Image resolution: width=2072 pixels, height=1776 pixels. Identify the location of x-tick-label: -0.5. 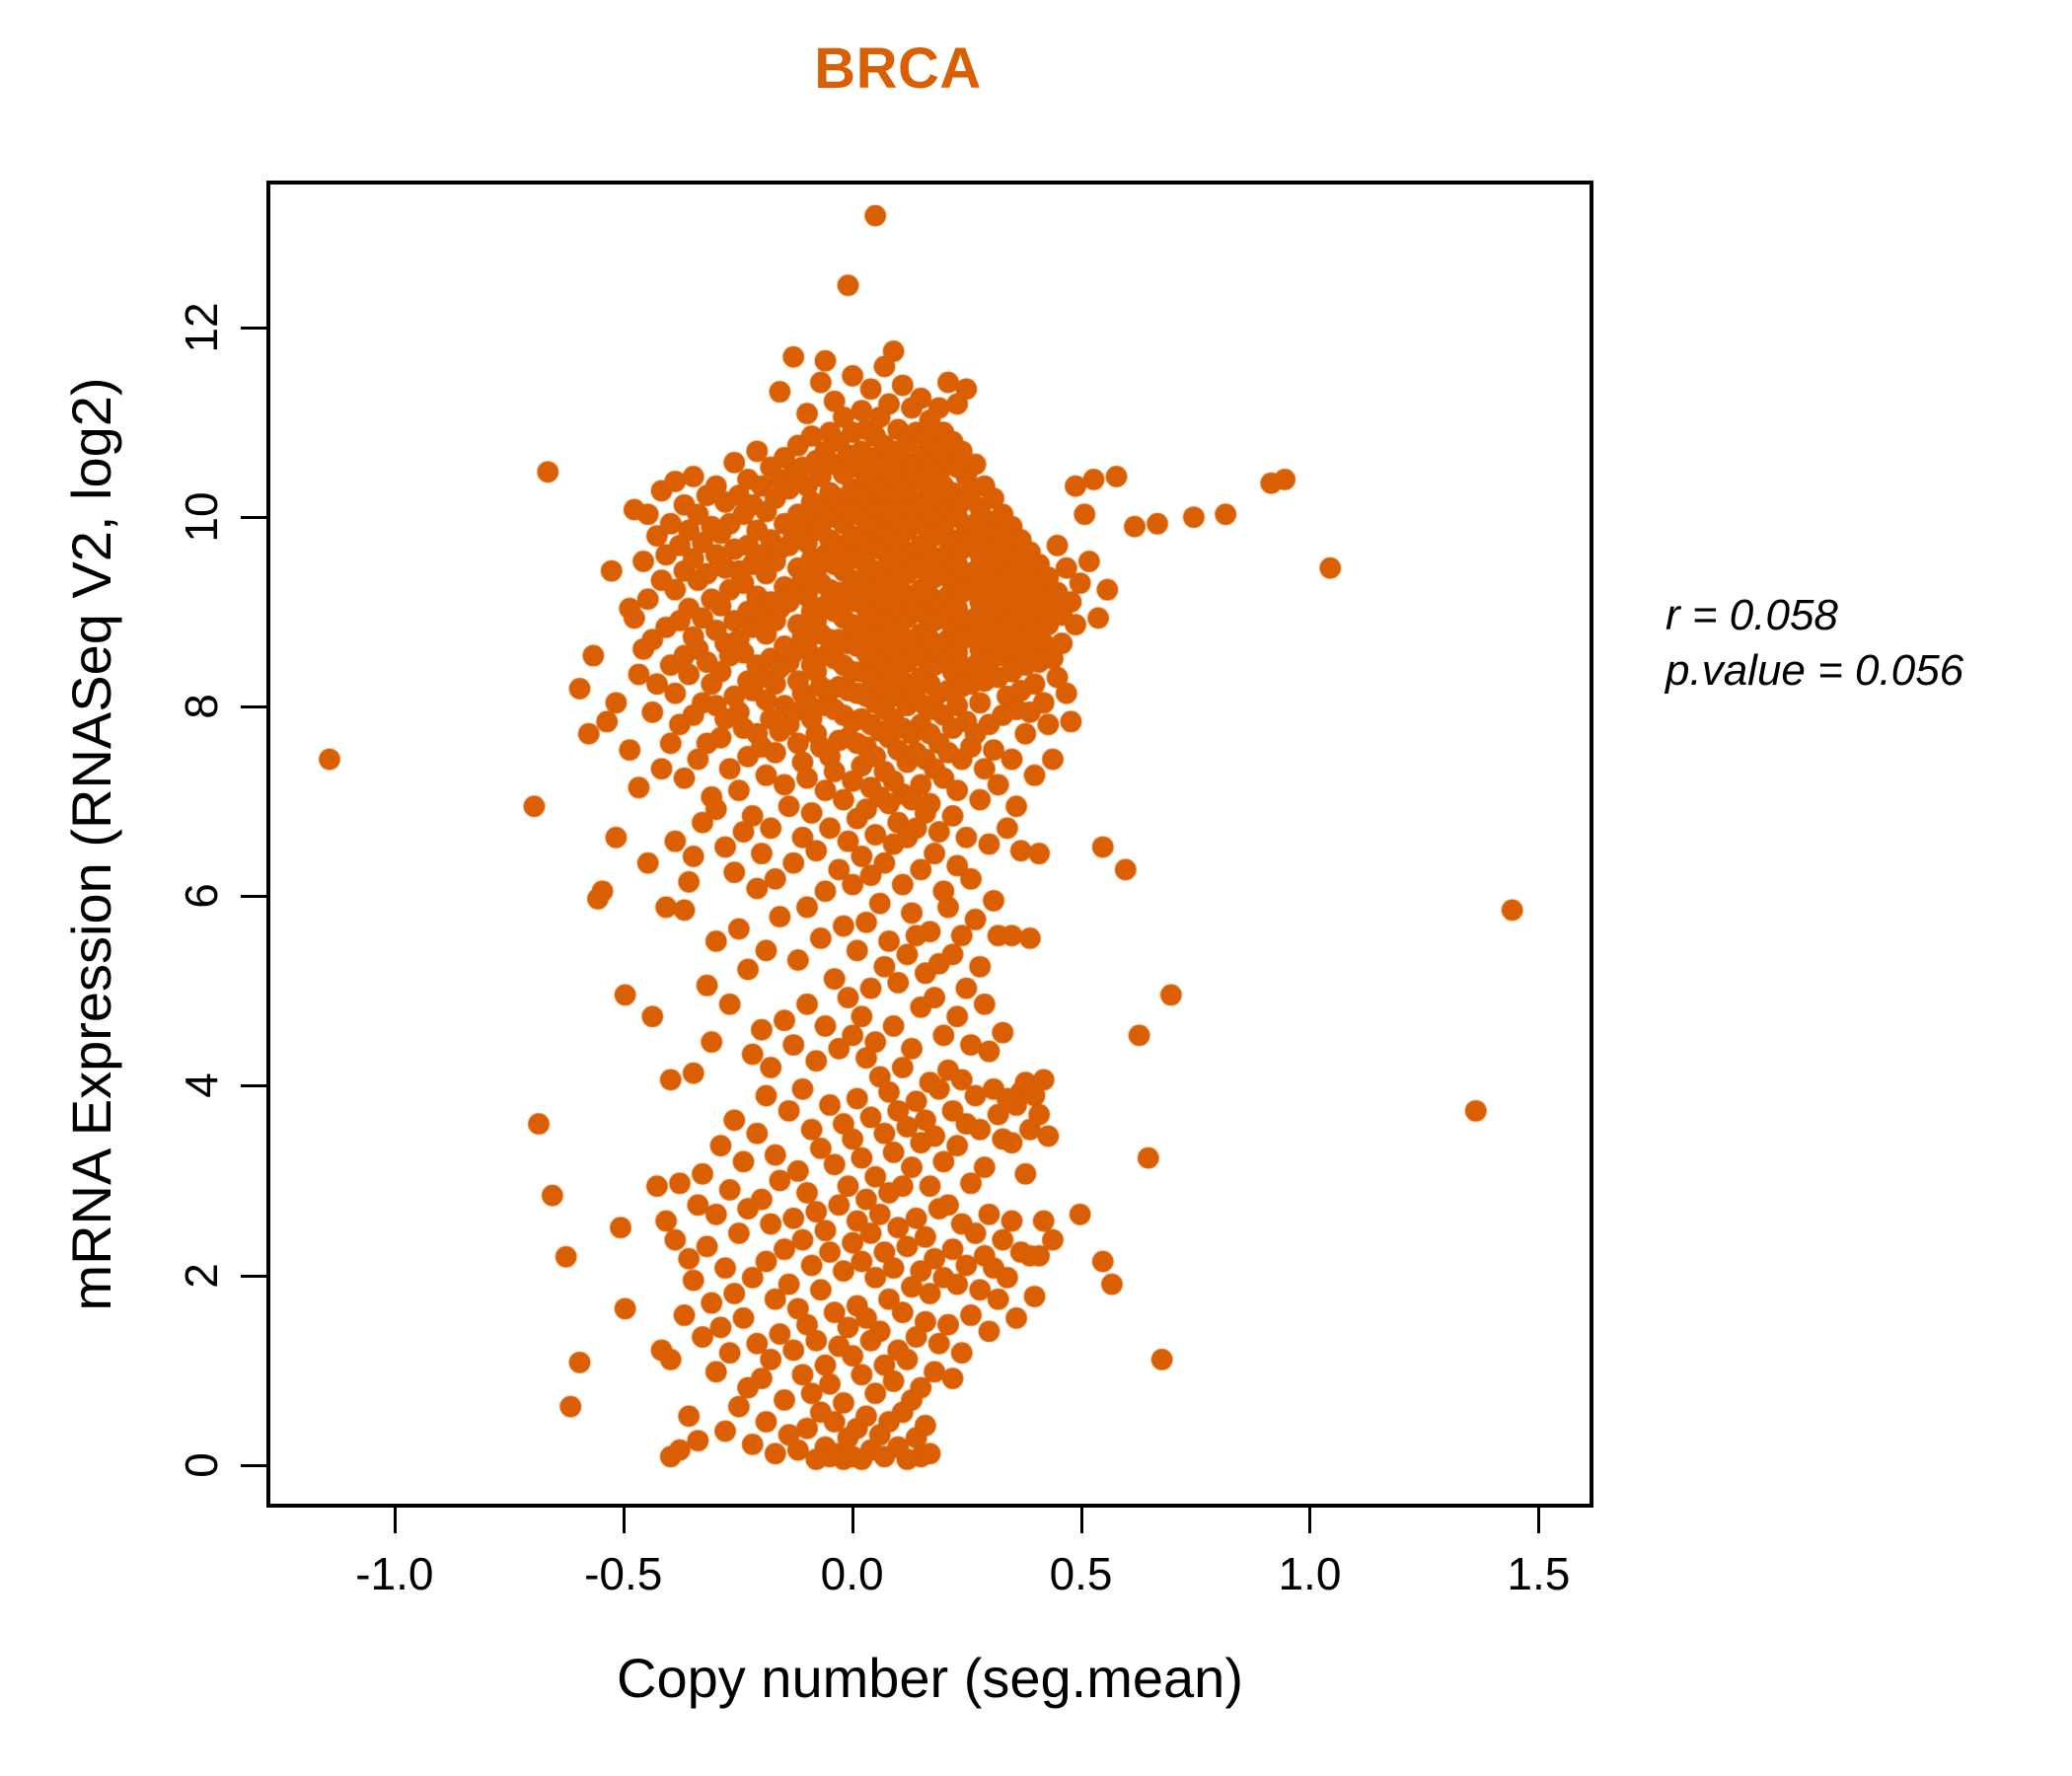
(624, 1573).